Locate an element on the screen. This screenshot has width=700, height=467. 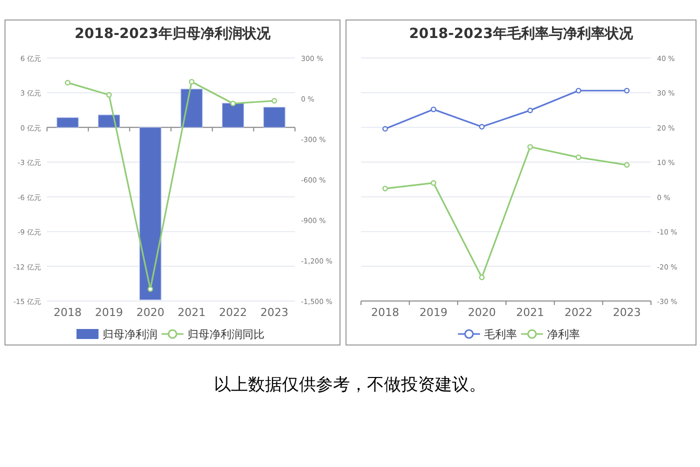
legend-label: 毛利率 is located at coordinates (500, 334).